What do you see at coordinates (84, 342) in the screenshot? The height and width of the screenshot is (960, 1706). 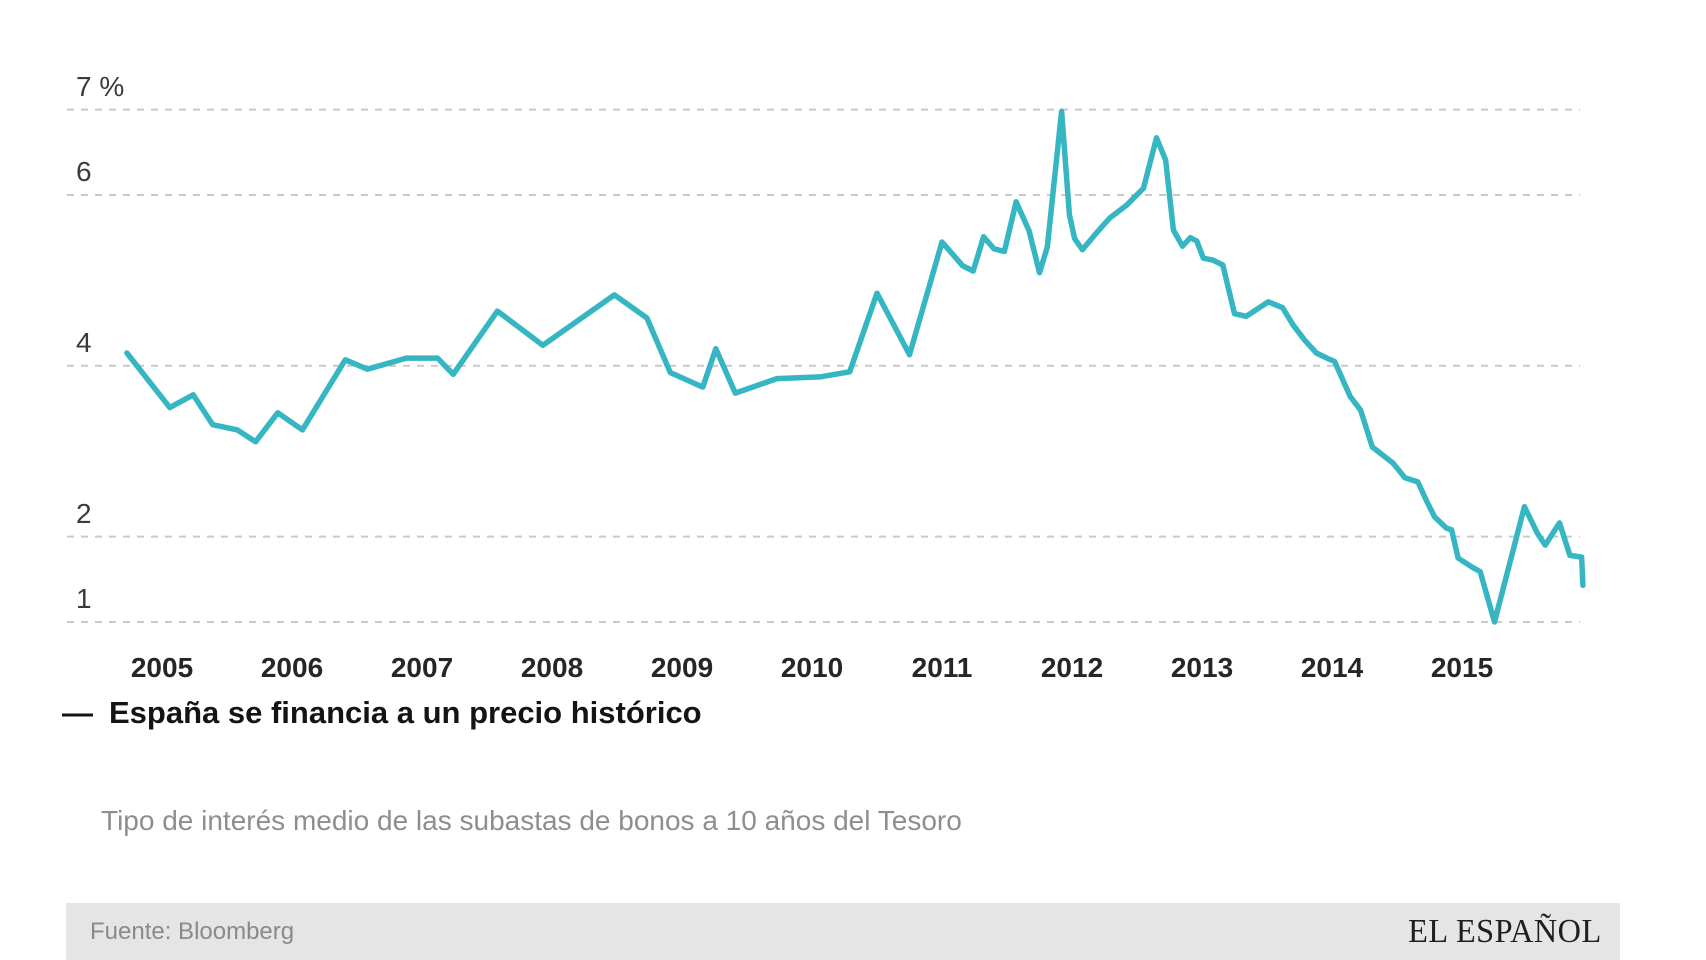 I see `y-axis-label: 4` at bounding box center [84, 342].